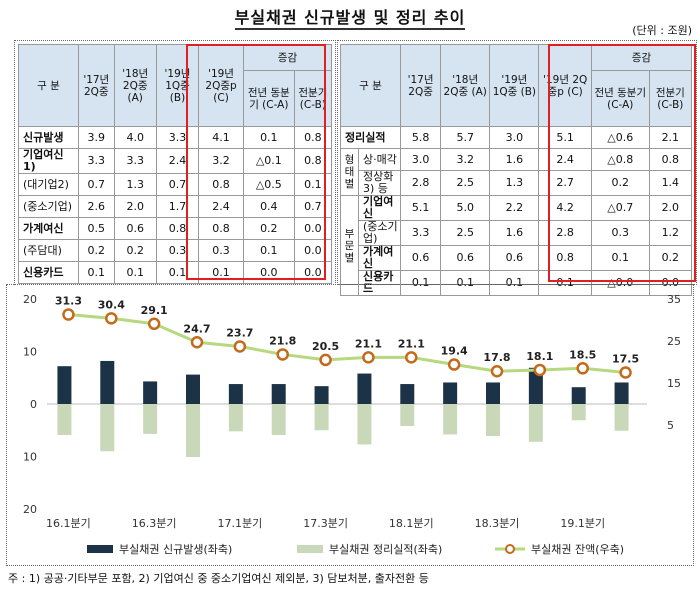  What do you see at coordinates (96, 206) in the screenshot?
I see `table-cell: 2.6` at bounding box center [96, 206].